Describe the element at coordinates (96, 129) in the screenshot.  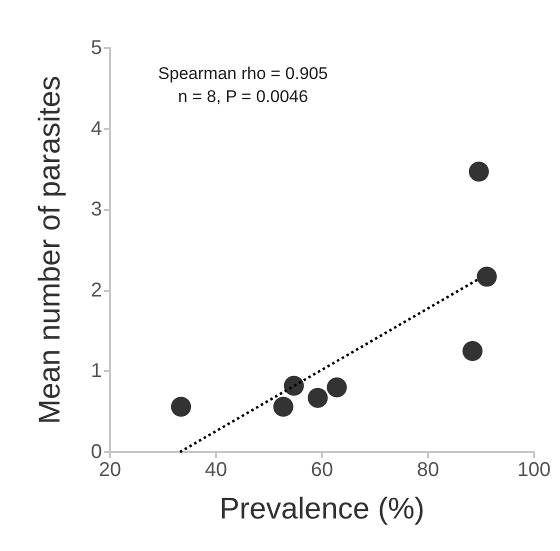
I see `y-tick-label: 4` at that location.